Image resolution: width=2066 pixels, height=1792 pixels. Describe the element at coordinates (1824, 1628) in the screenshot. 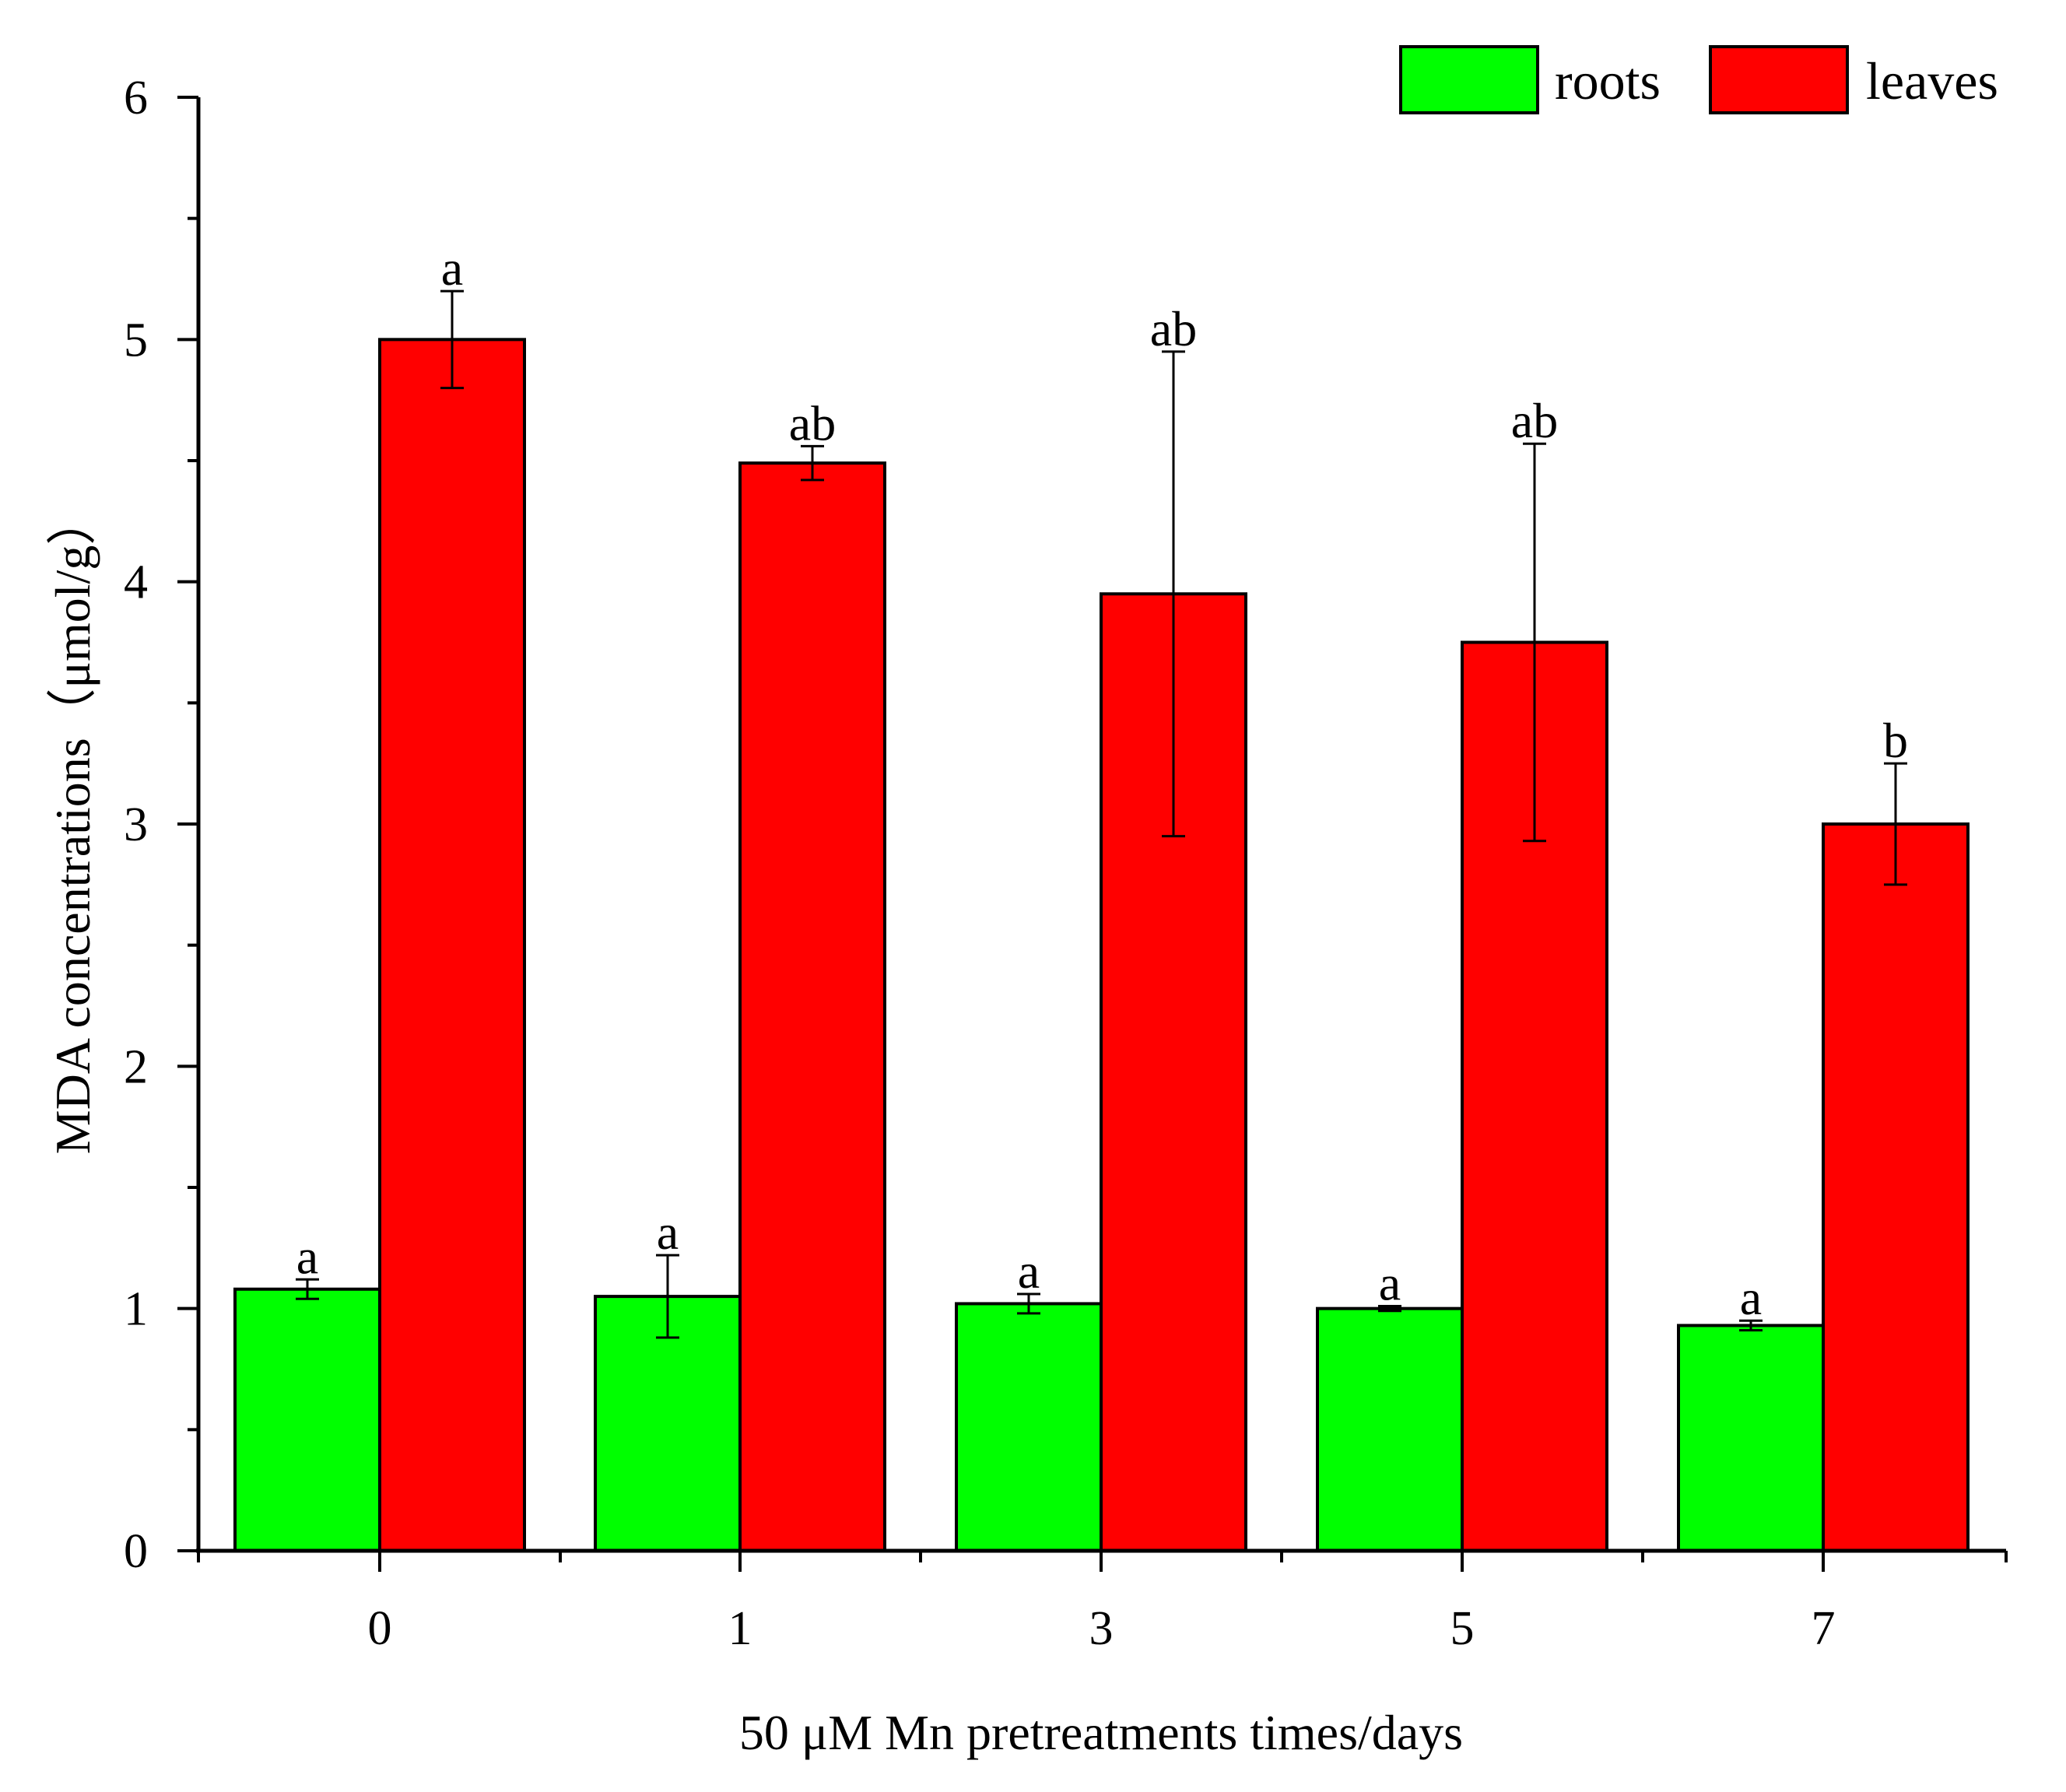

I see `x-tick-label: 7` at that location.